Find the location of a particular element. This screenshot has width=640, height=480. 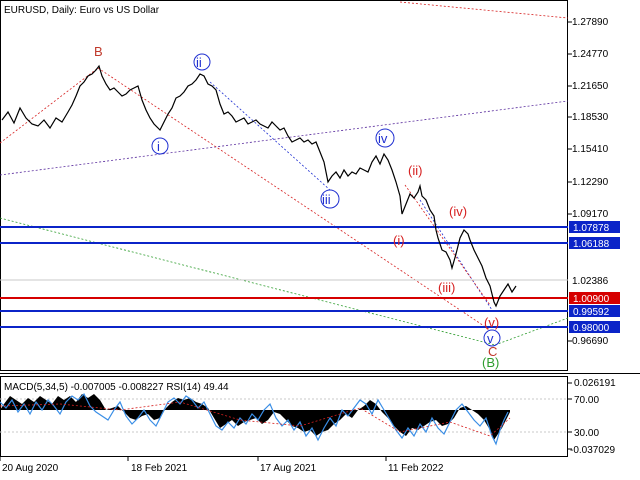

blue-dotted-wave-line is located at coordinates (270, 136).